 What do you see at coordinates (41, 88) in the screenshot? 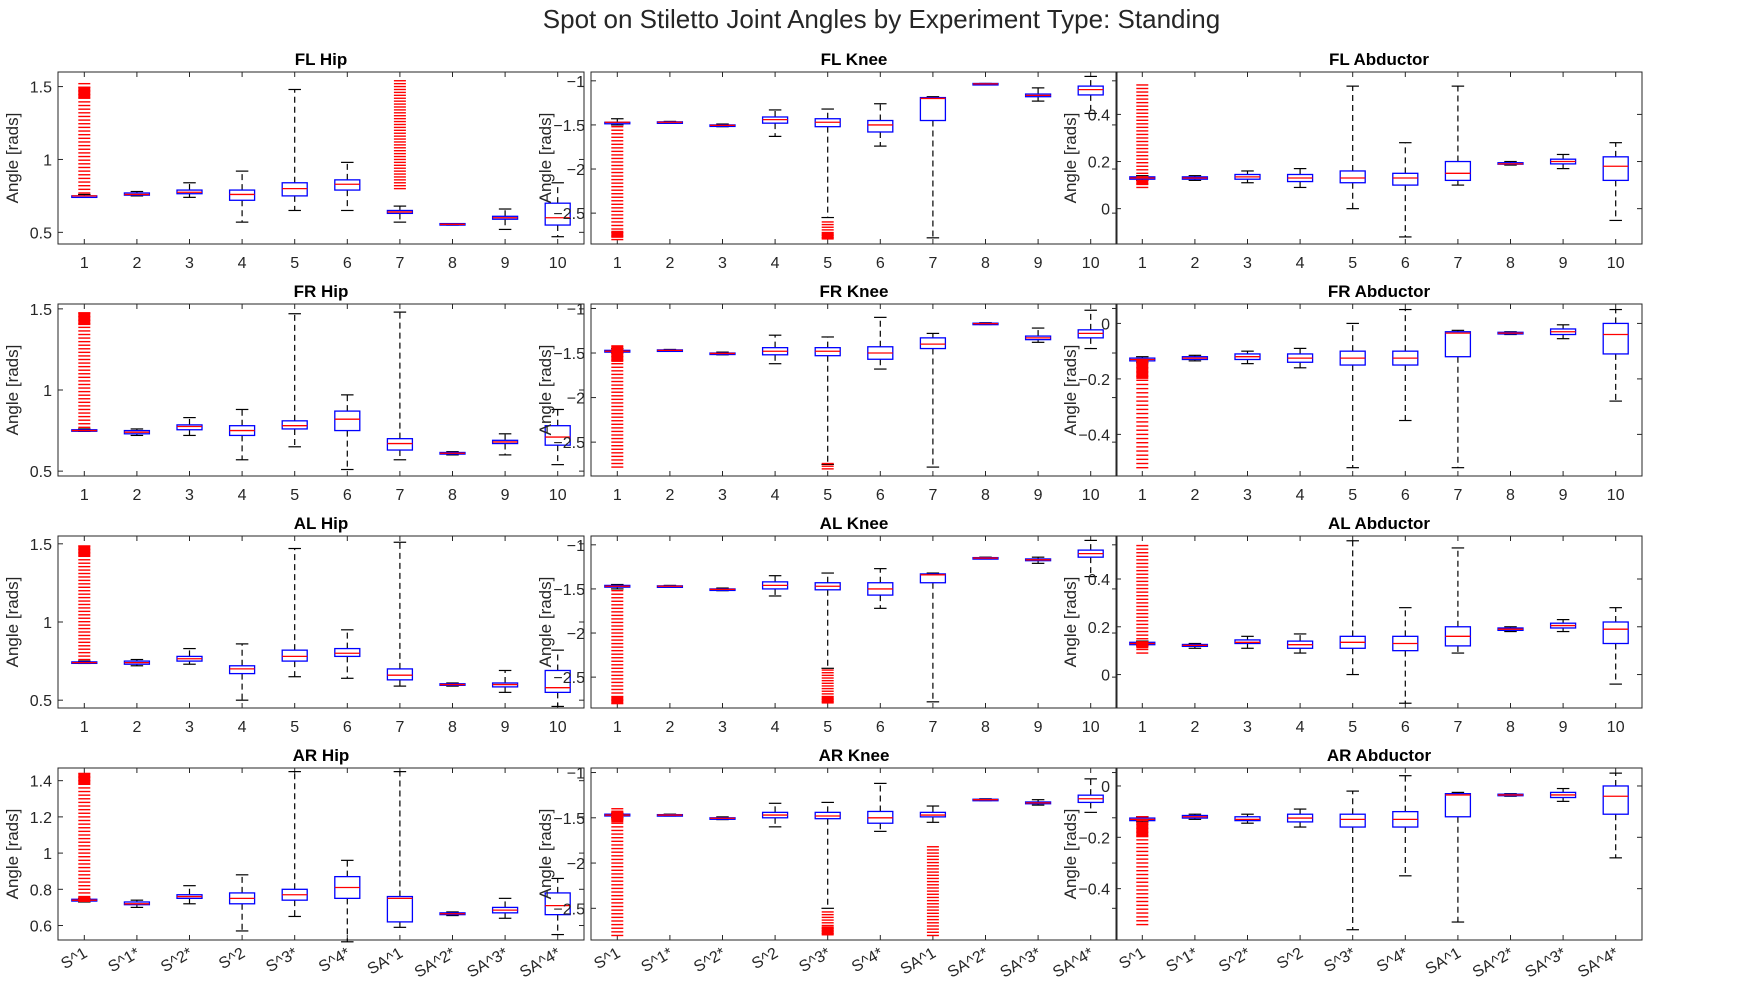
I see `y-tick-label: 1.5` at bounding box center [41, 88].